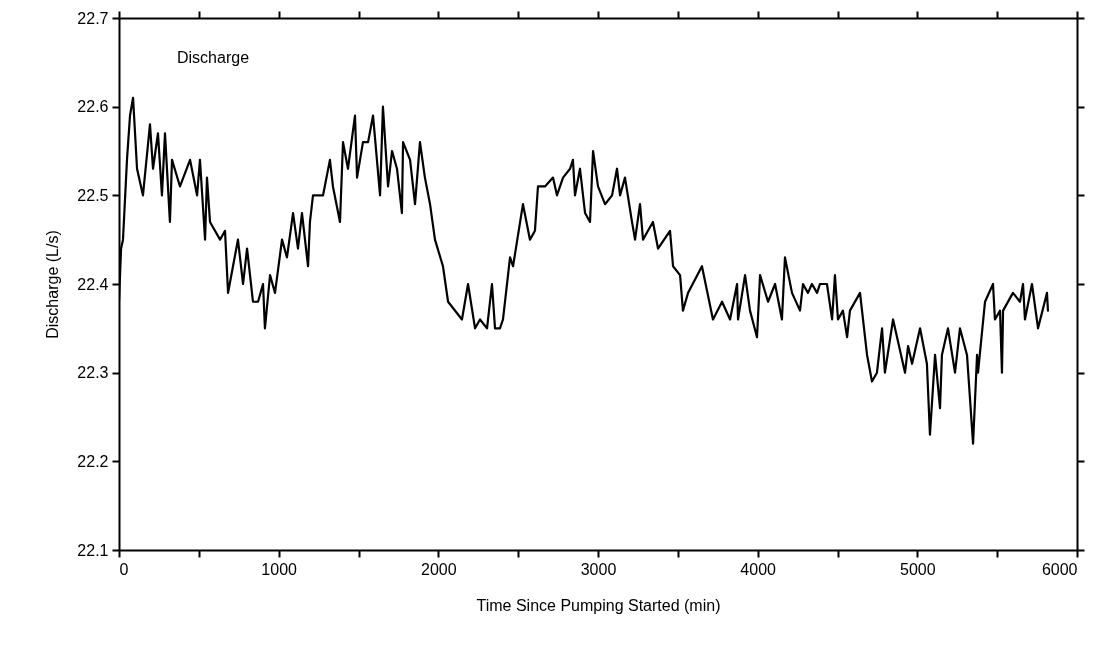  I want to click on y-tick-label: 22.7, so click(93, 18).